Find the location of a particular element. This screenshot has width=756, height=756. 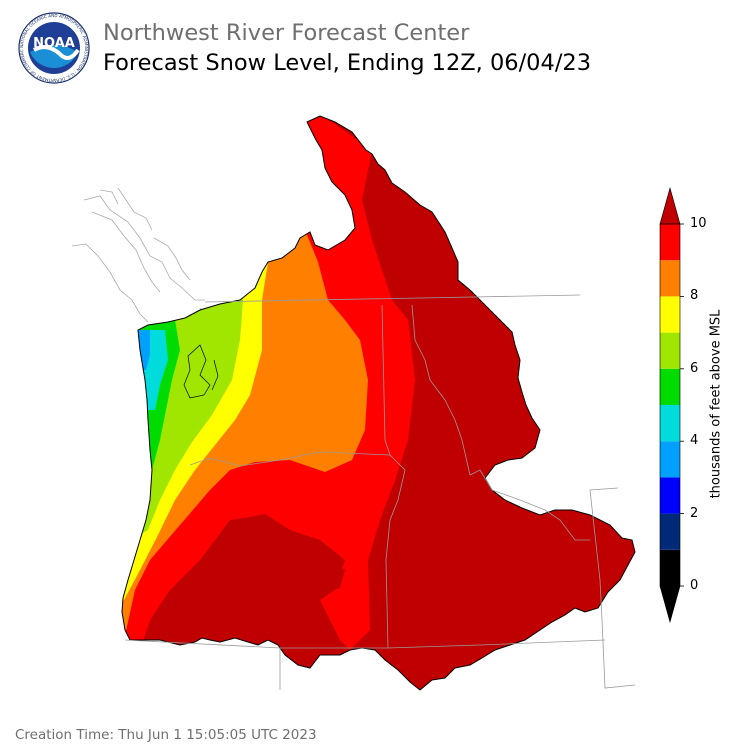

wa-id-border is located at coordinates (386, 380).